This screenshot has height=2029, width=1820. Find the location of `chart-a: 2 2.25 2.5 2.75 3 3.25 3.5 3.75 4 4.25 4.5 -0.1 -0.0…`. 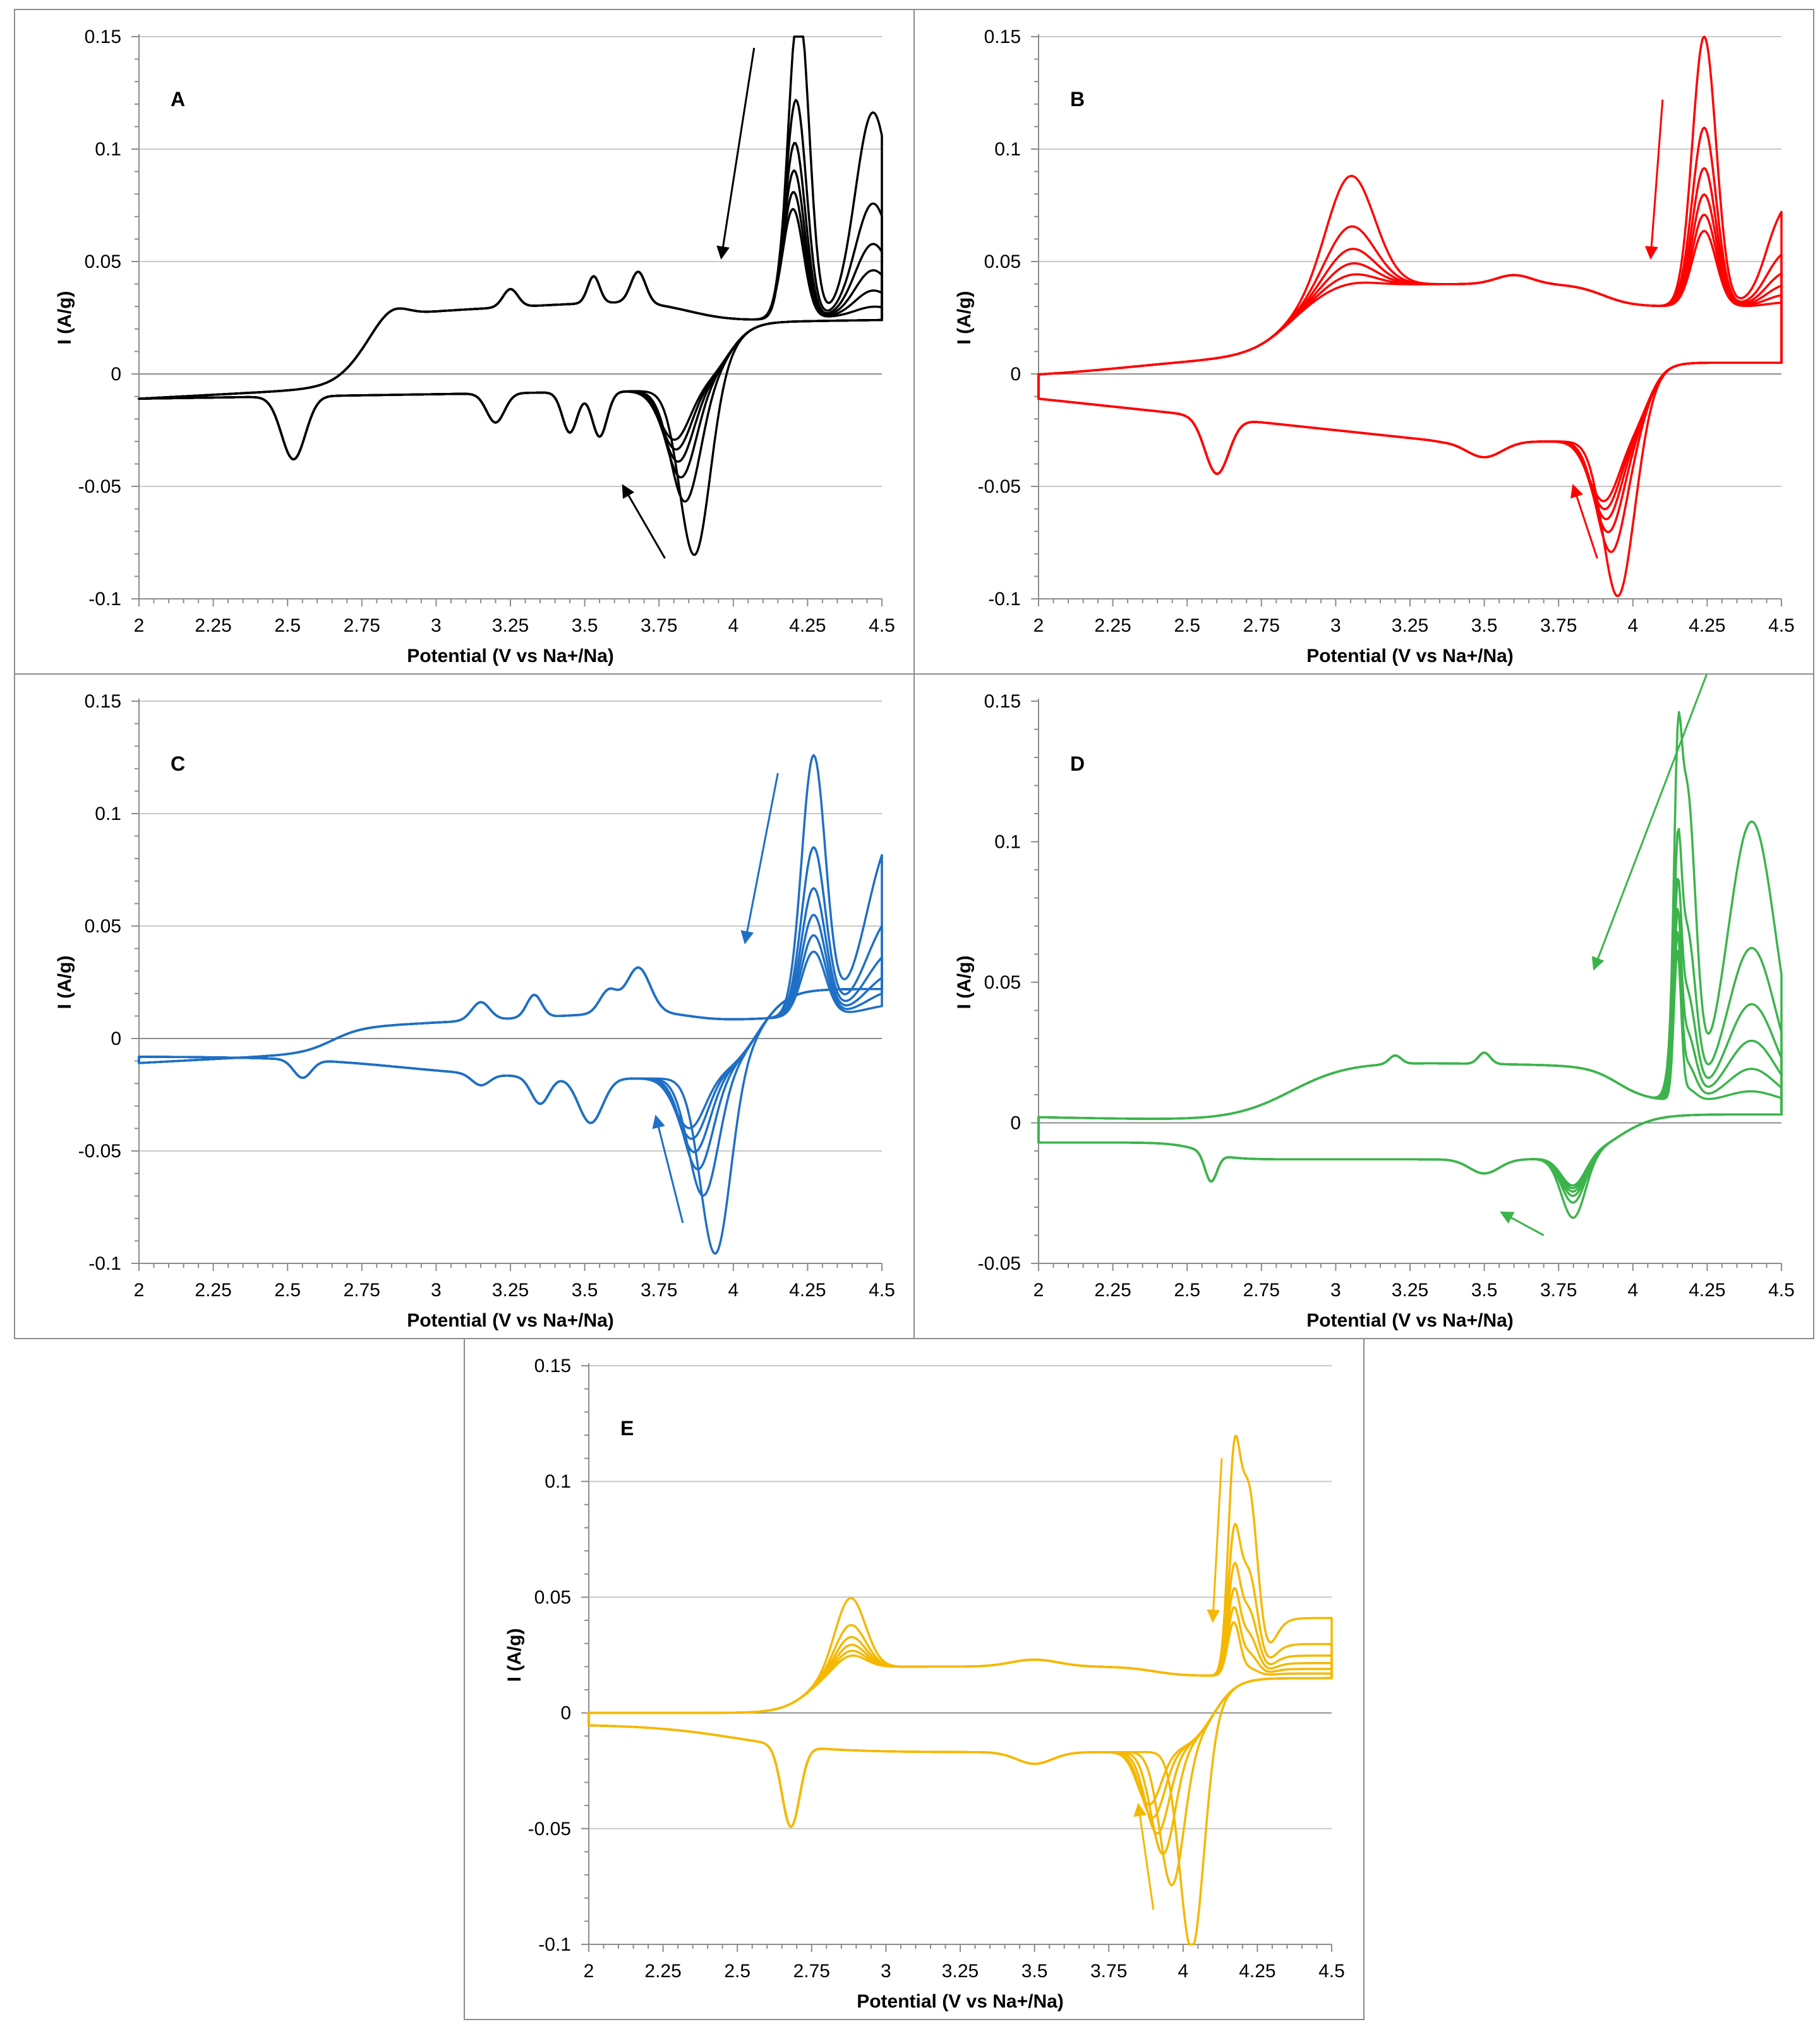

chart-a: 2 2.25 2.5 2.75 3 3.25 3.5 3.75 4 4.25 4.5 -0.1 -0.0… is located at coordinates (474, 346).